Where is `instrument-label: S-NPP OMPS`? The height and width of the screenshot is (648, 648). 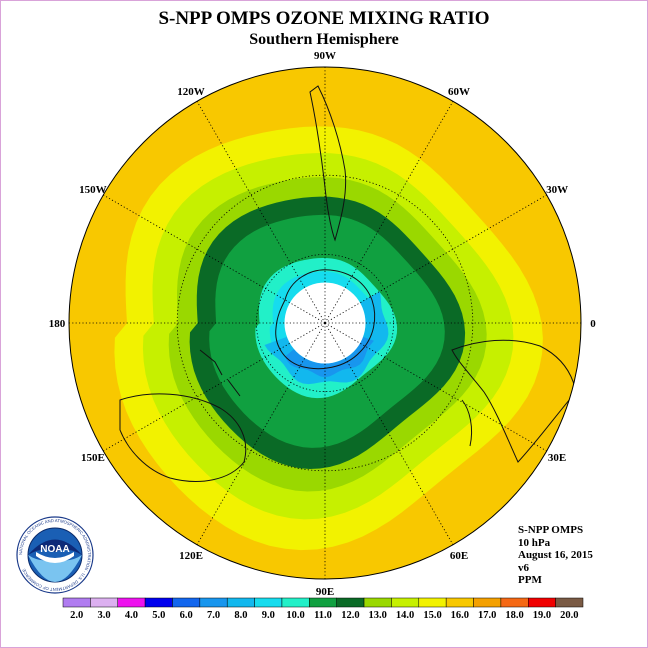 instrument-label: S-NPP OMPS is located at coordinates (551, 530).